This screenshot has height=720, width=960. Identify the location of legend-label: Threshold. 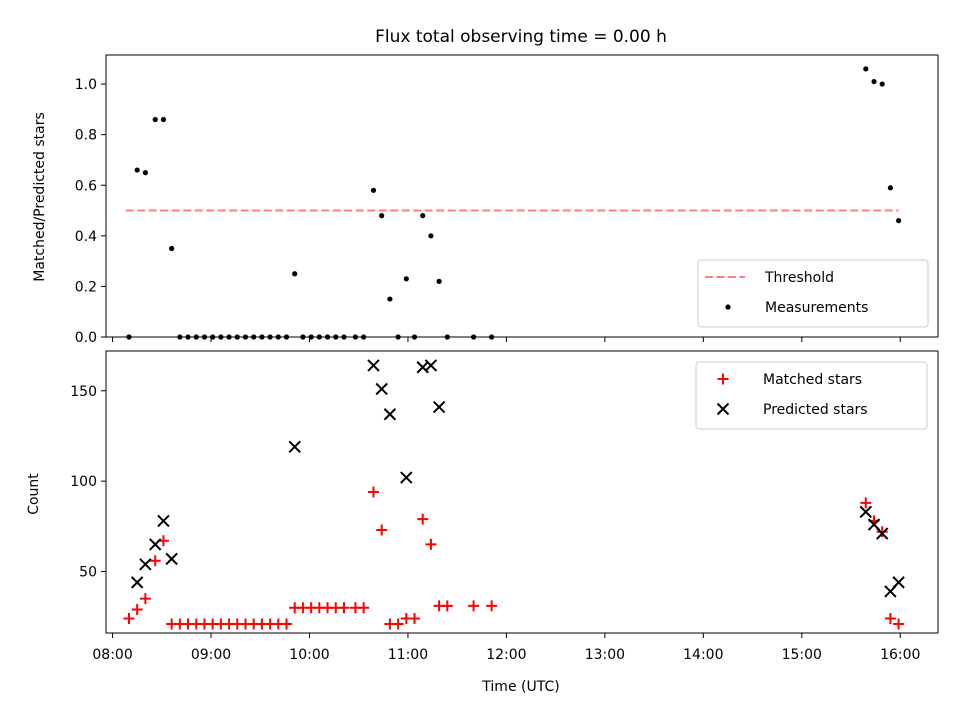
(799, 278).